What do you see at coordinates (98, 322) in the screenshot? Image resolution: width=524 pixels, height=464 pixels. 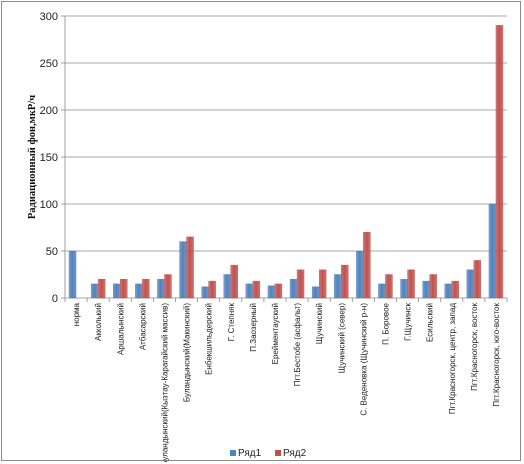 I see `x-tick-label-1: Акколький` at bounding box center [98, 322].